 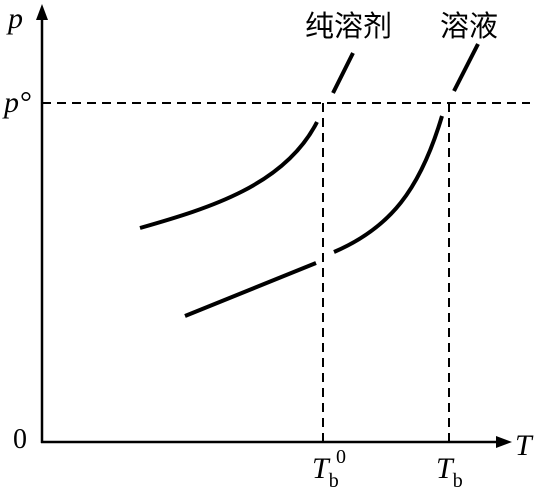 I want to click on x-axis-label: T, so click(x=524, y=445).